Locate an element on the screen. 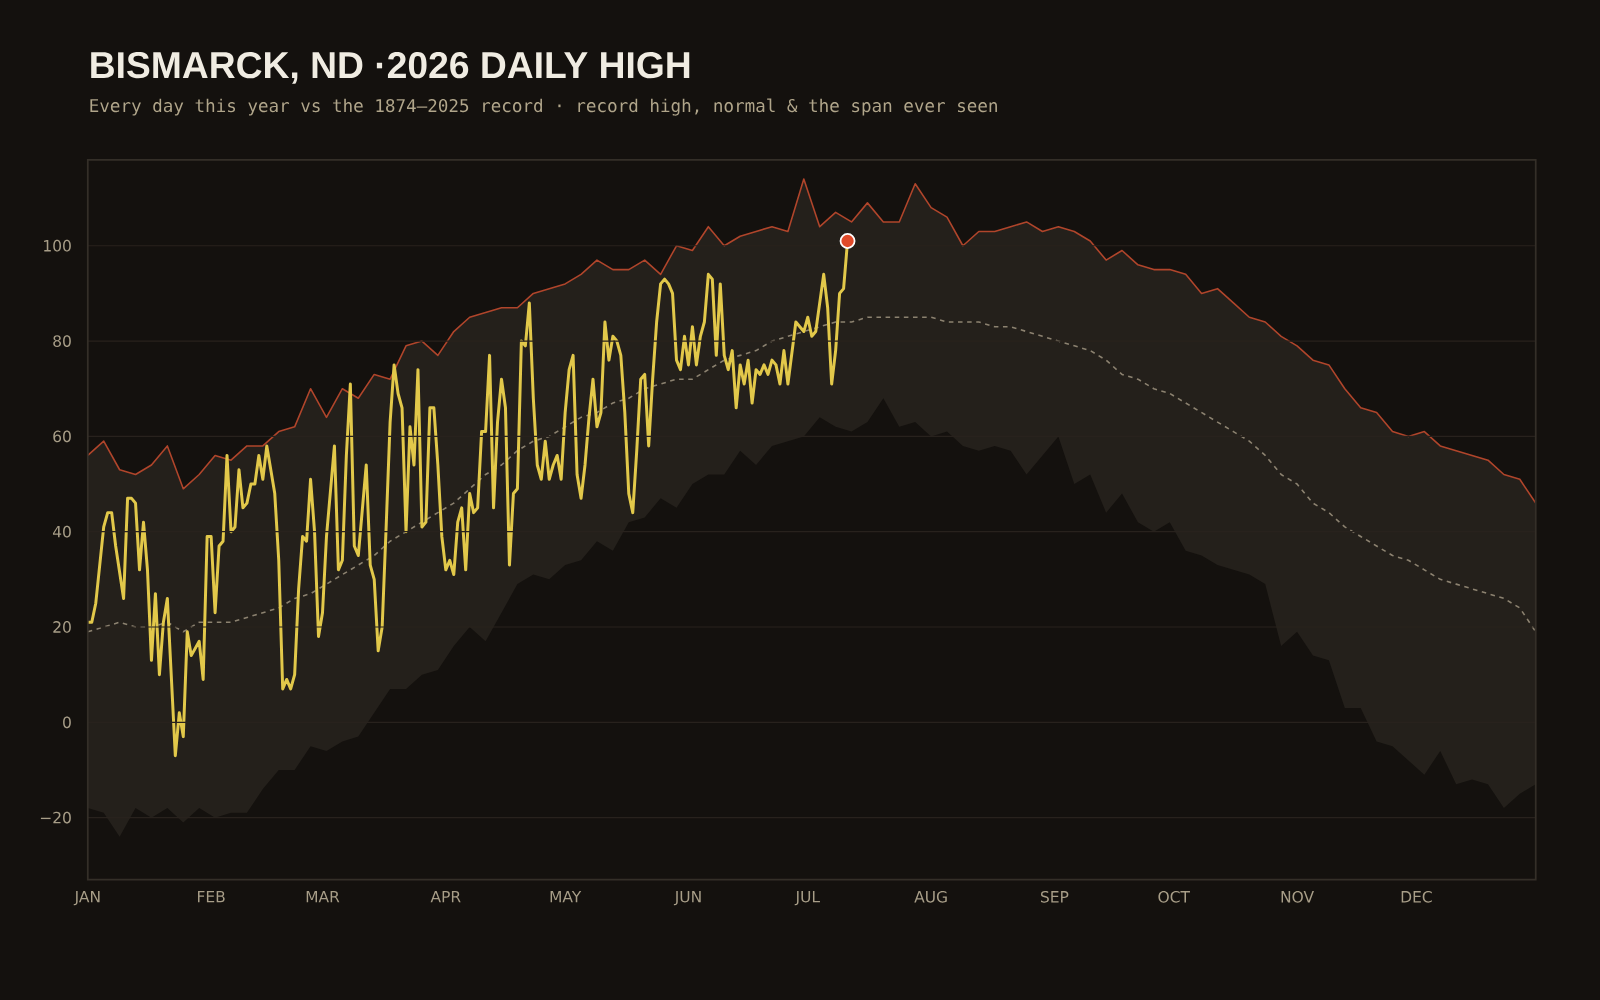 This screenshot has width=1600, height=1000. x-tick-label: APR is located at coordinates (445, 896).